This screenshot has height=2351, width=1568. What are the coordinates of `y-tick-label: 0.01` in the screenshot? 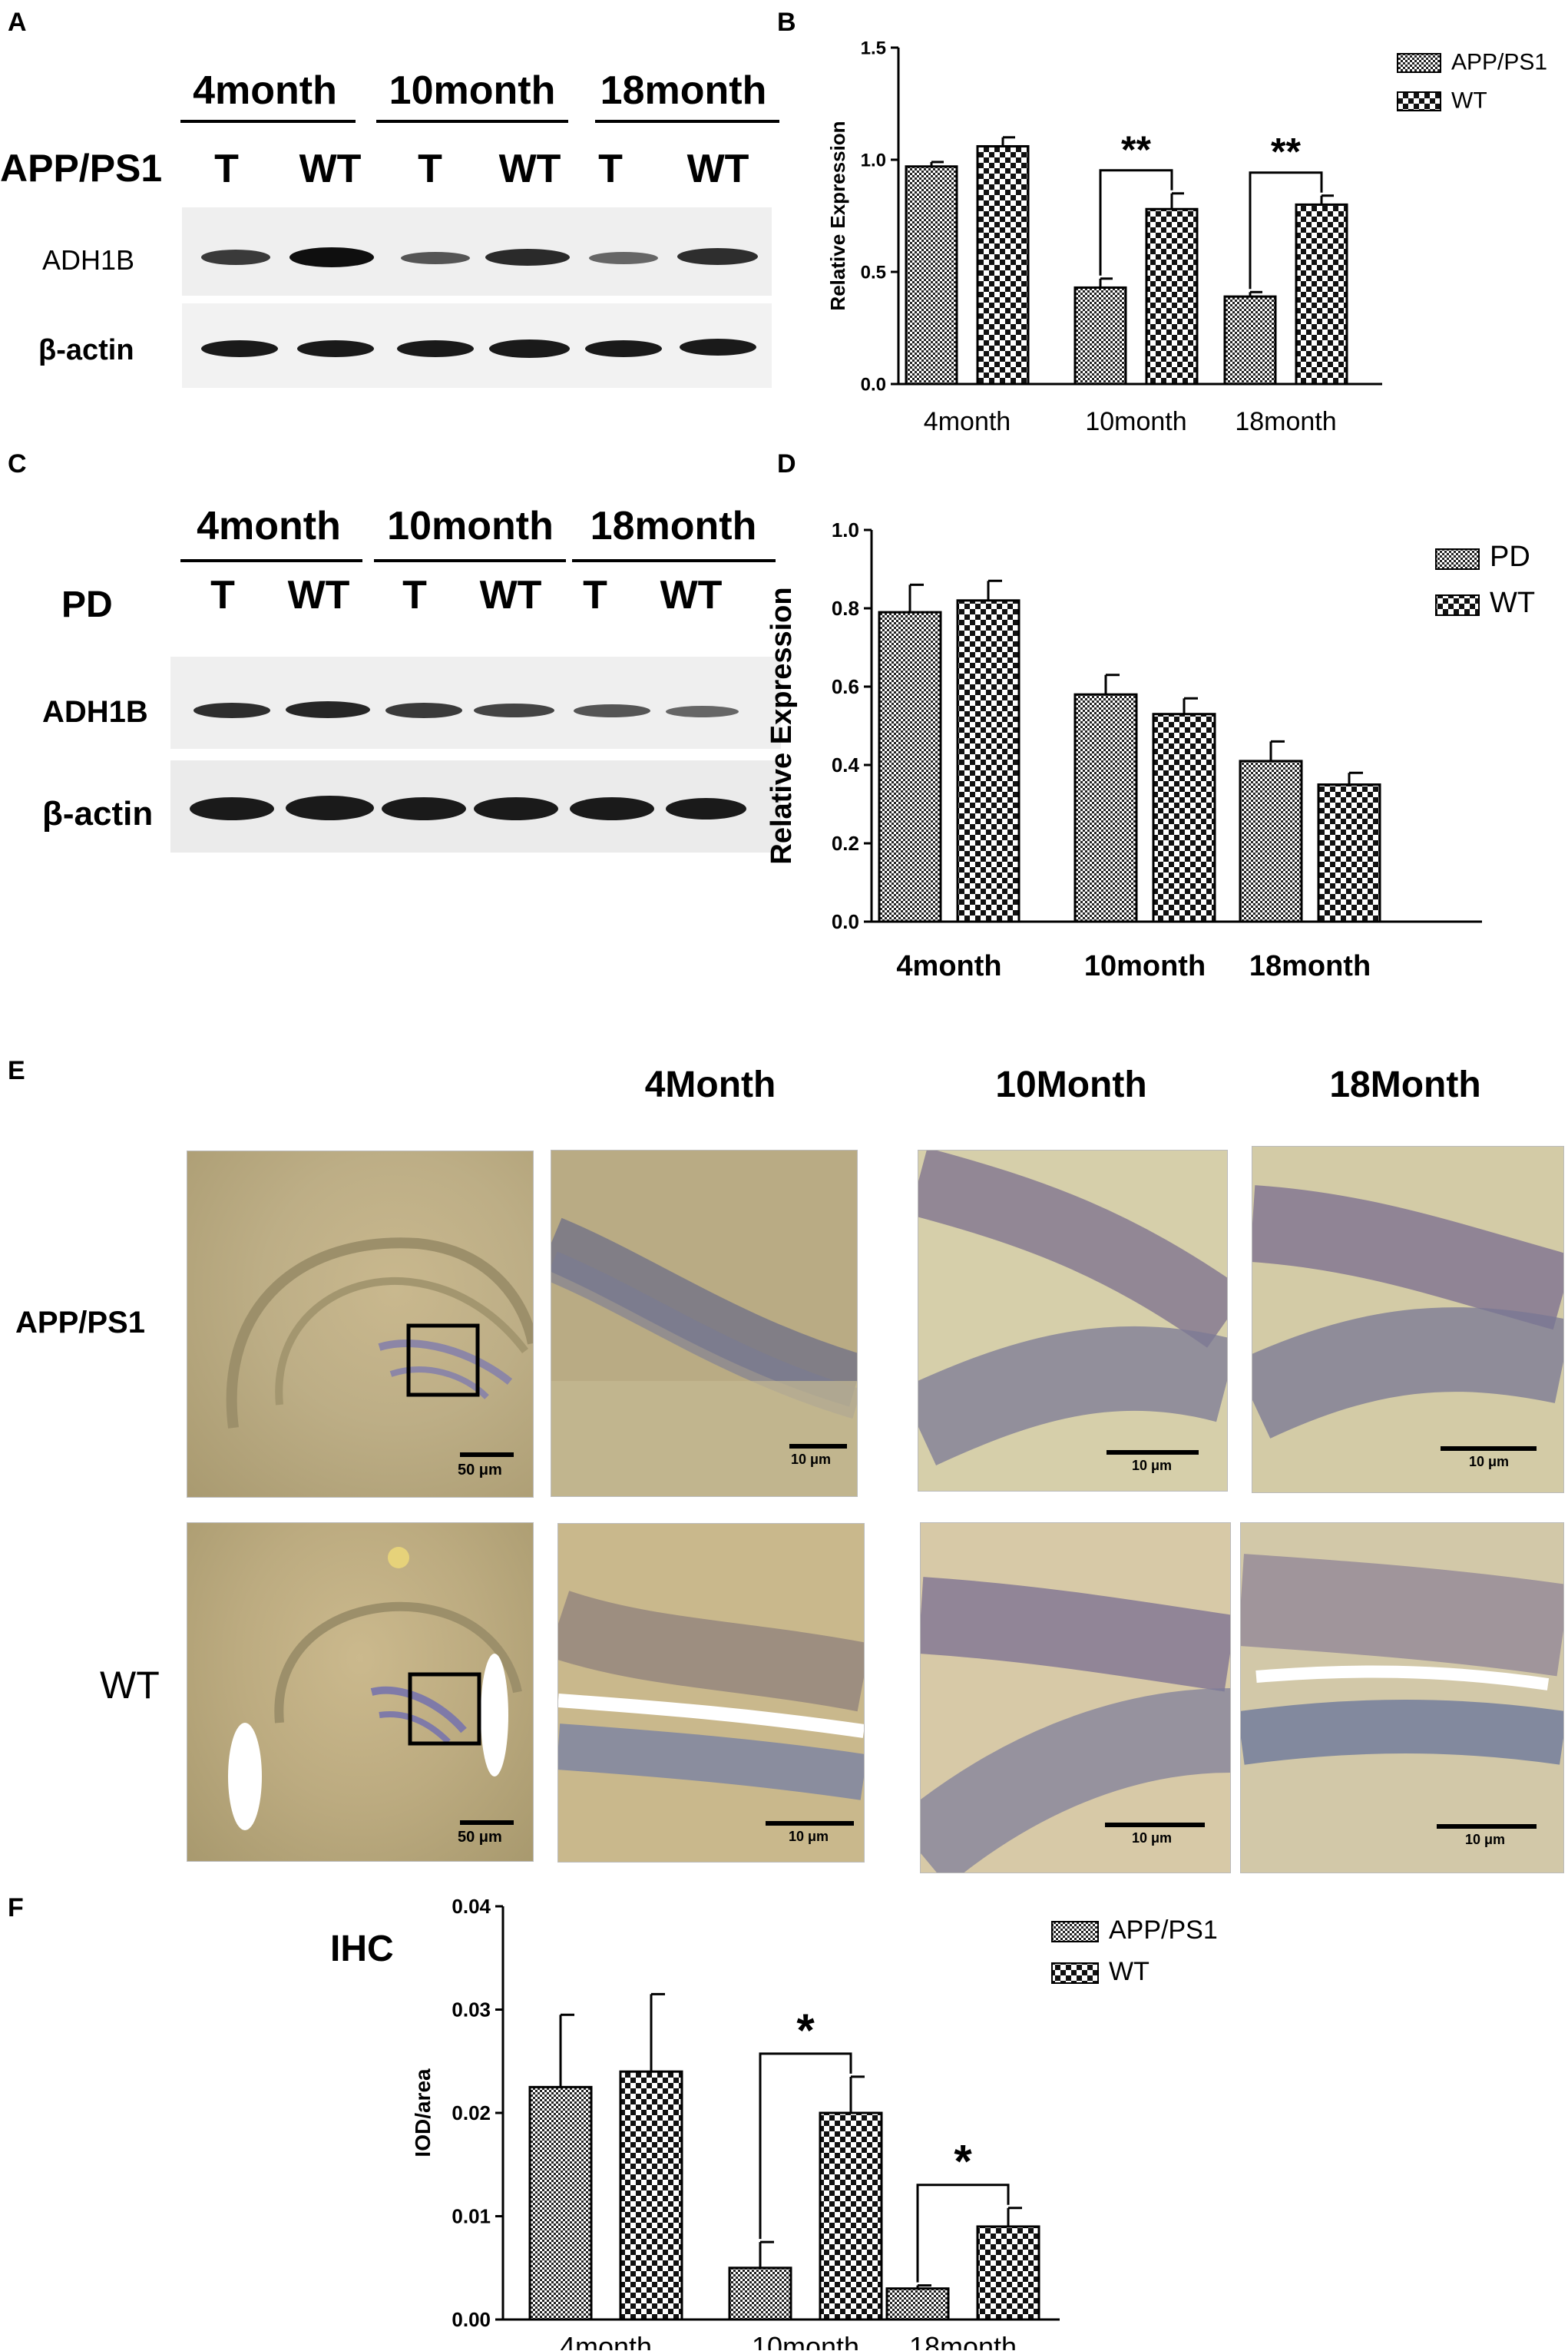 It's located at (471, 2216).